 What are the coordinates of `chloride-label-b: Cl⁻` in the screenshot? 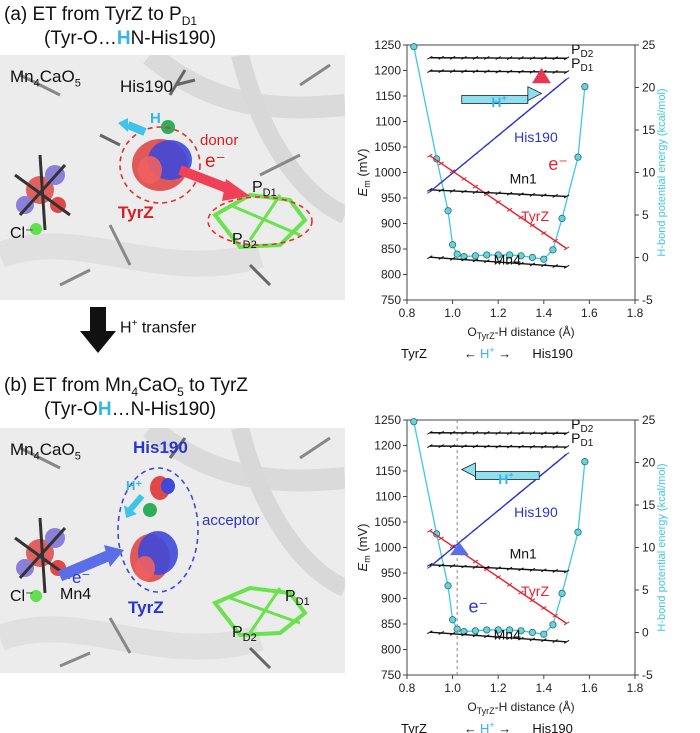 It's located at (22, 596).